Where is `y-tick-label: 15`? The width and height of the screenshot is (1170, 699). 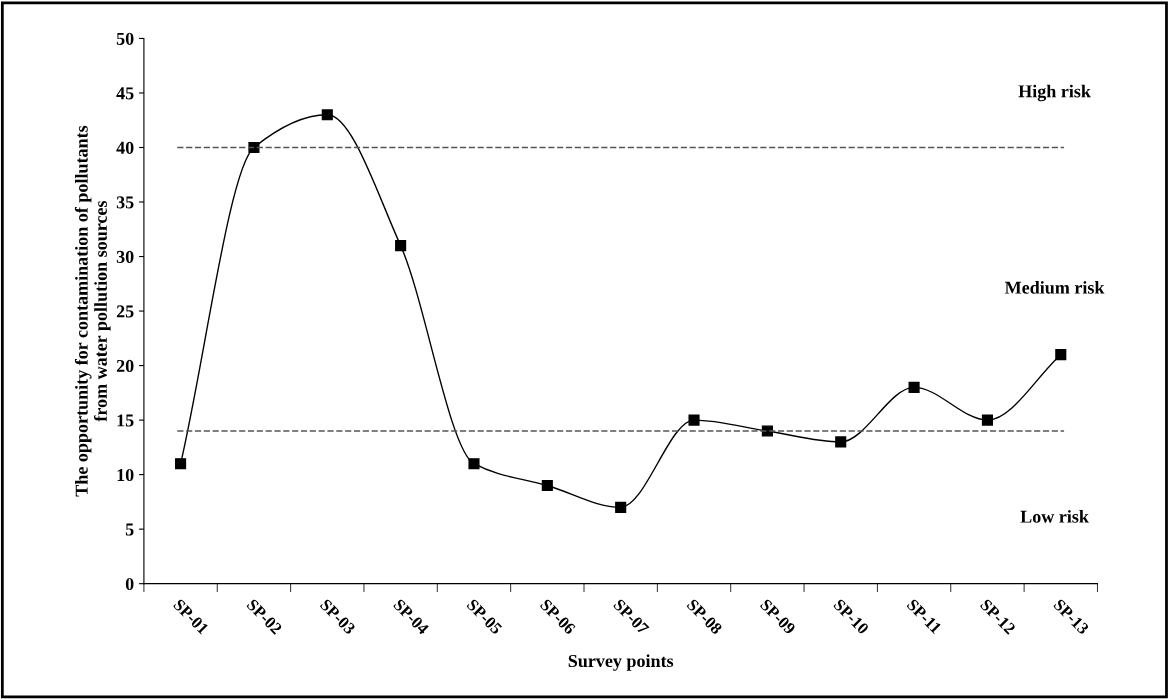 y-tick-label: 15 is located at coordinates (125, 420).